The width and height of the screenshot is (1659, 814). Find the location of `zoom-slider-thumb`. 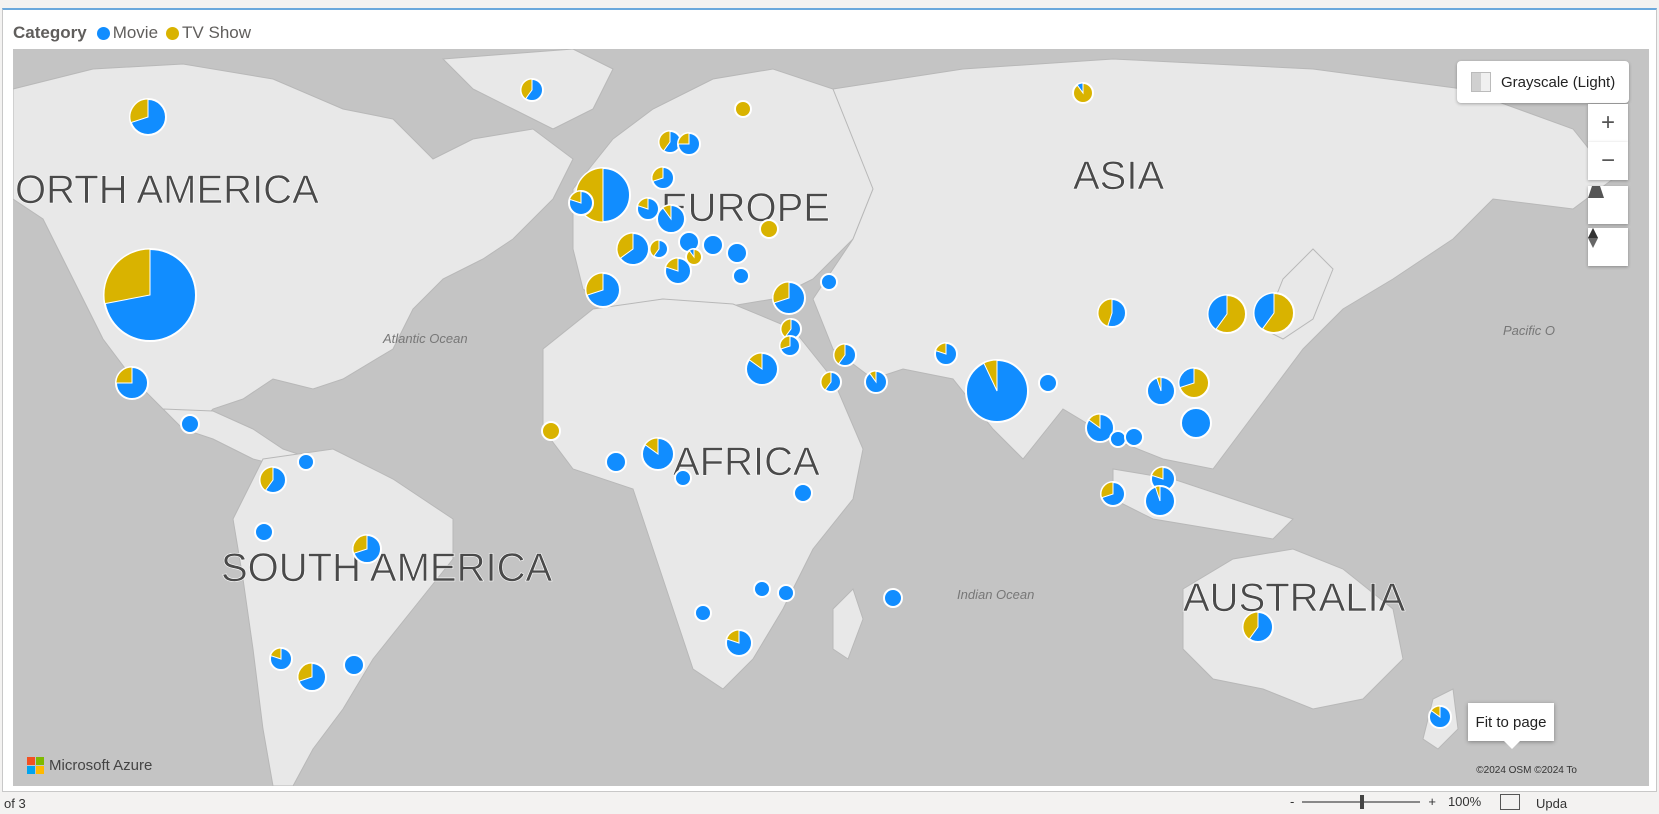

zoom-slider-thumb is located at coordinates (1362, 801).